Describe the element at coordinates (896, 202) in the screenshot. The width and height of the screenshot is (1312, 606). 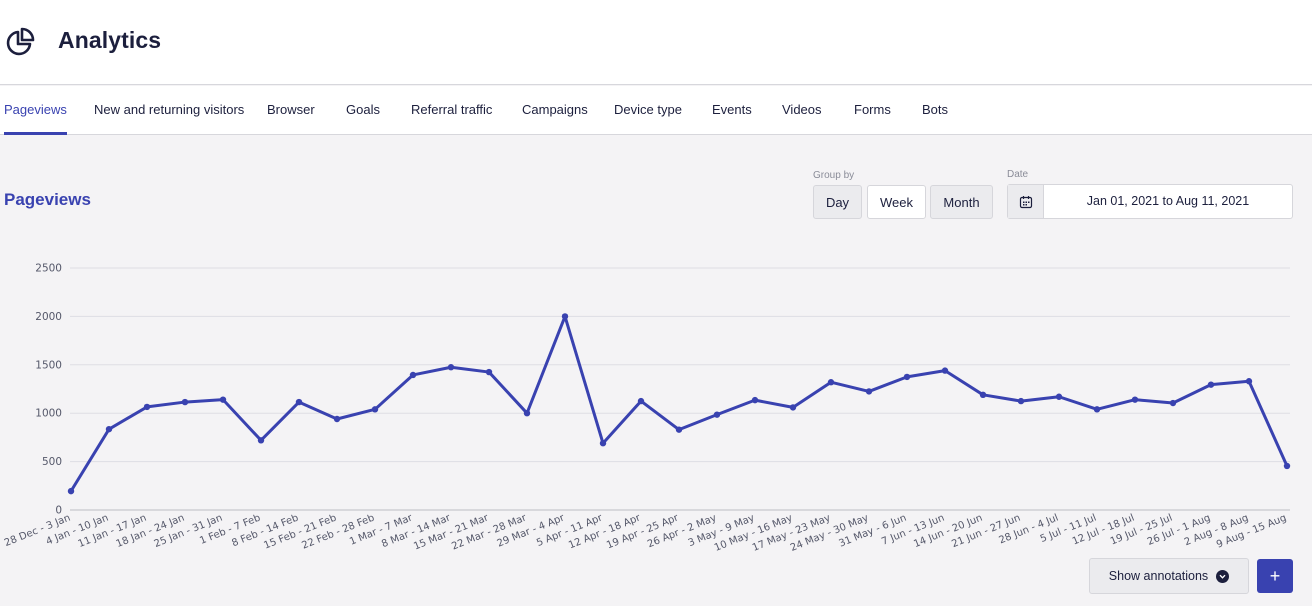
I see `group-by-week-button: Week` at that location.